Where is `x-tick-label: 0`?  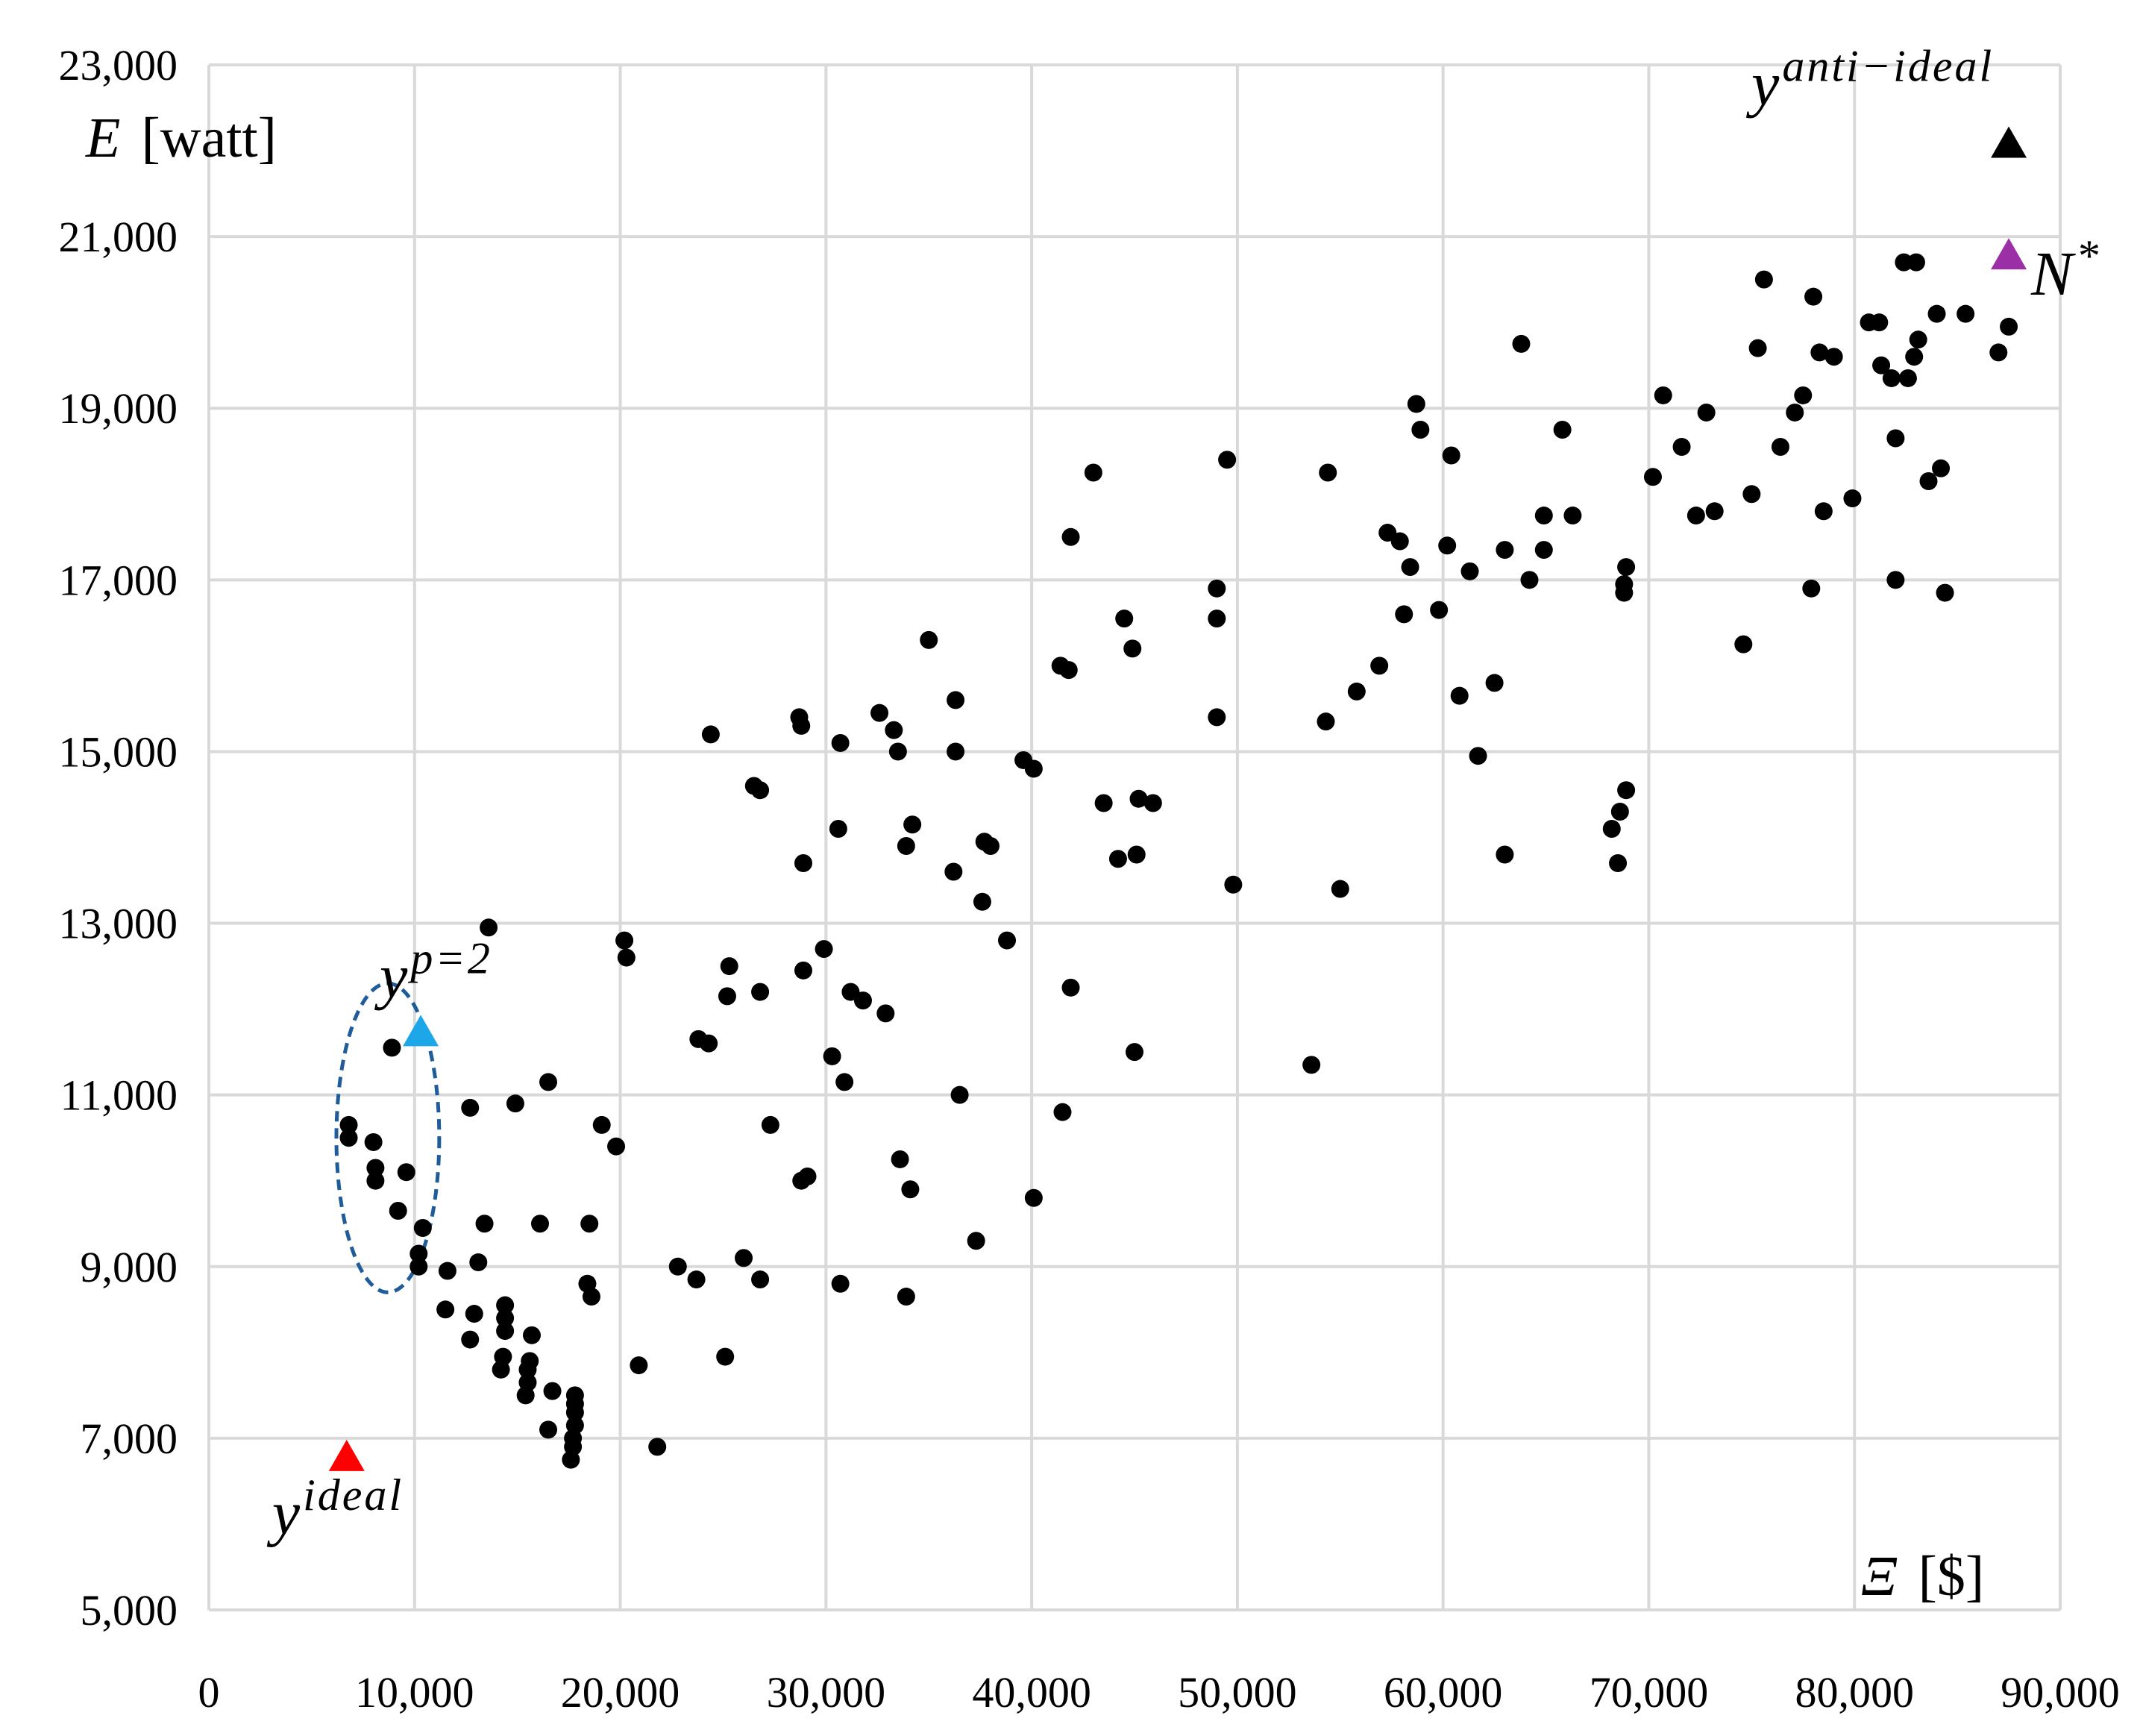
x-tick-label: 0 is located at coordinates (209, 1692).